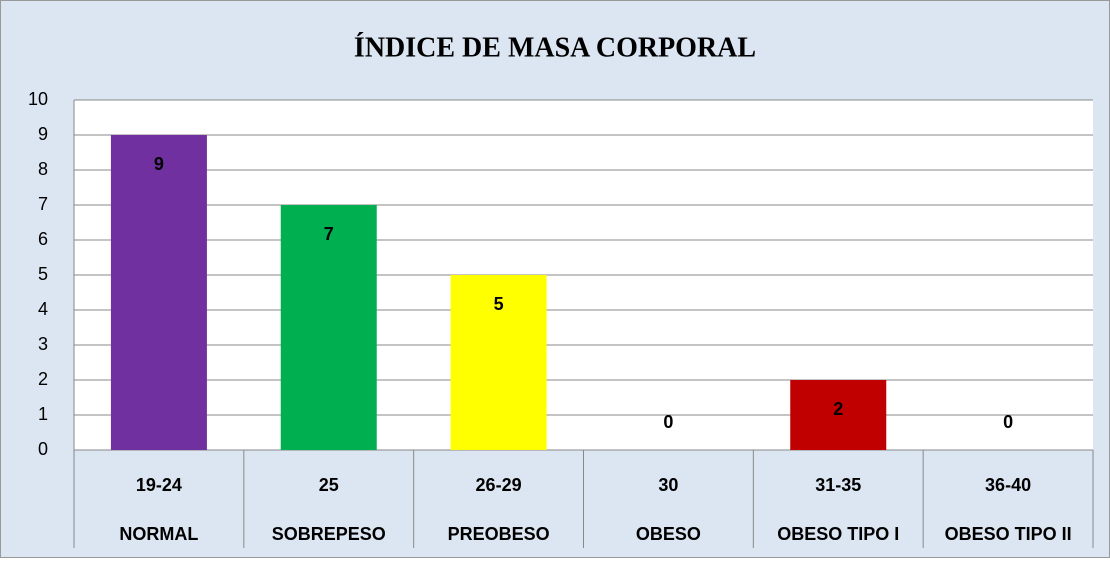 Image resolution: width=1110 pixels, height=563 pixels. I want to click on y-tick-label: 9, so click(43, 134).